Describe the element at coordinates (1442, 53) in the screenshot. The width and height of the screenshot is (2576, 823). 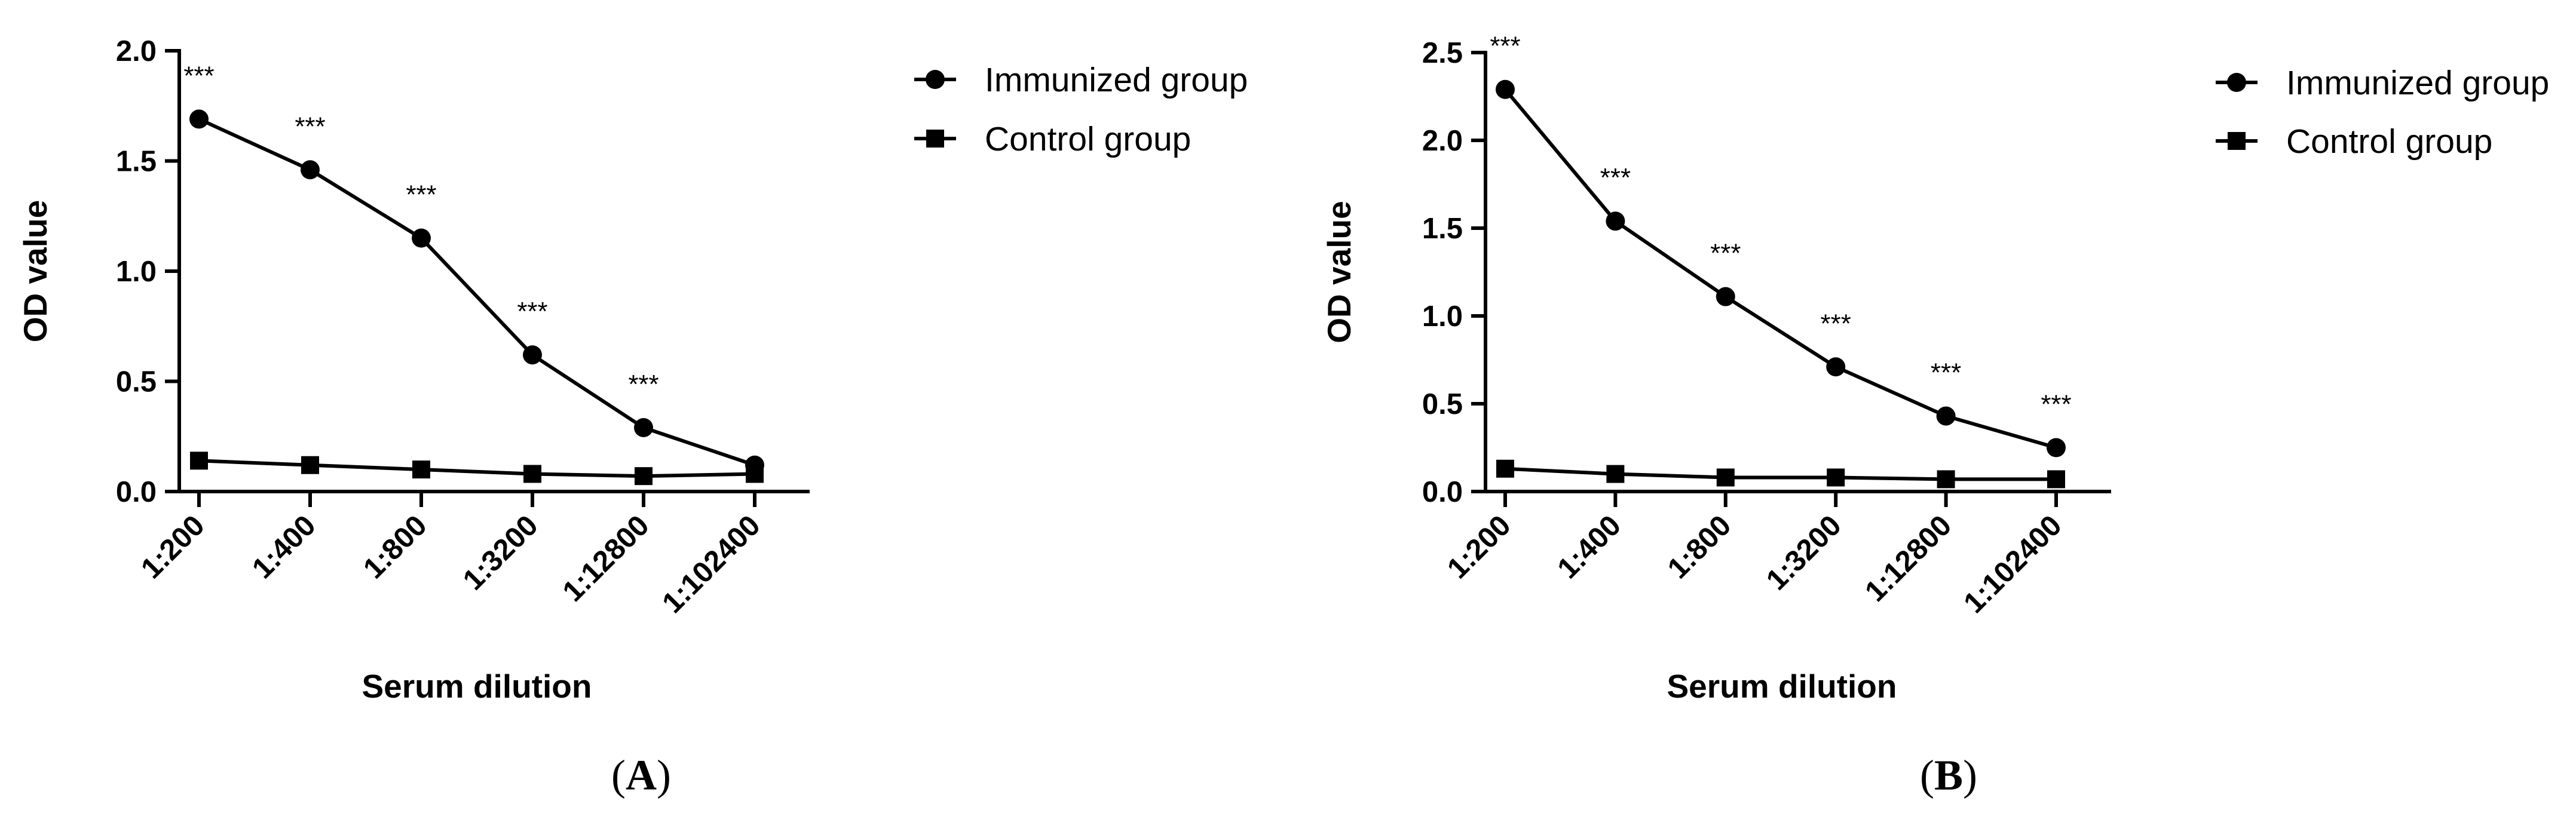
I see `y-tick-label: 2.5` at that location.